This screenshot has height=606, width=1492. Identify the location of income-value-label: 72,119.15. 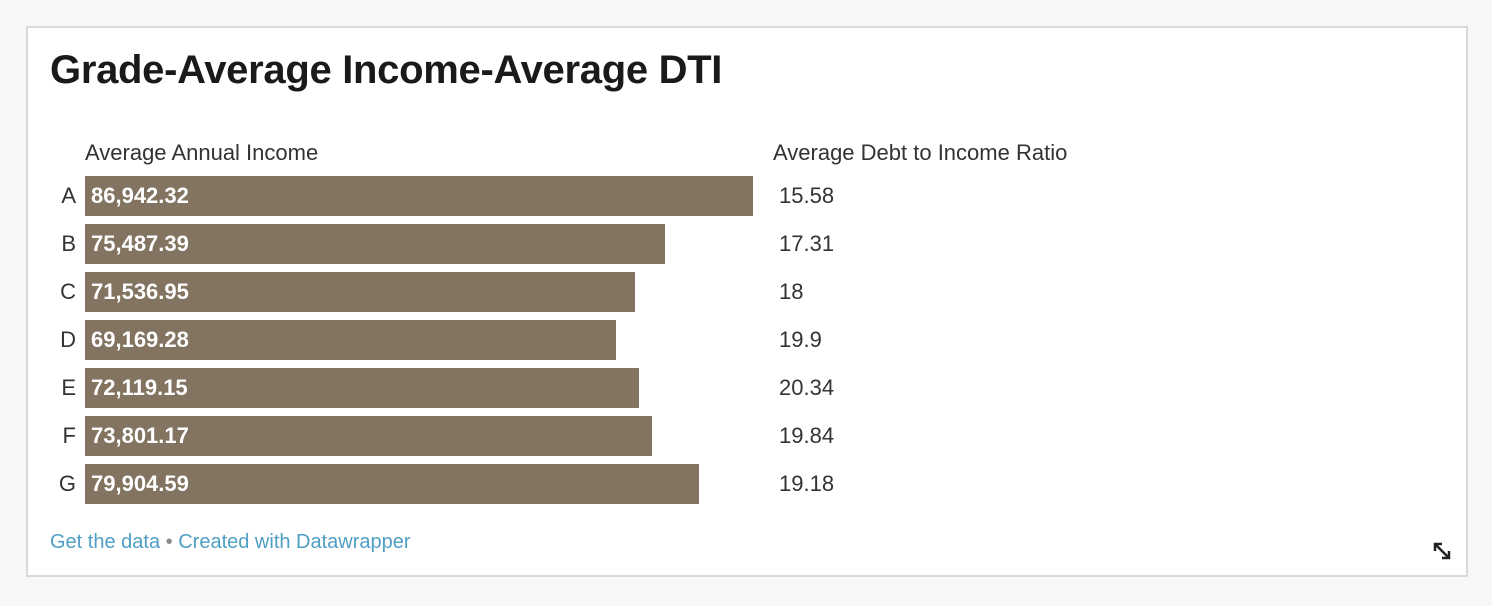
(139, 387).